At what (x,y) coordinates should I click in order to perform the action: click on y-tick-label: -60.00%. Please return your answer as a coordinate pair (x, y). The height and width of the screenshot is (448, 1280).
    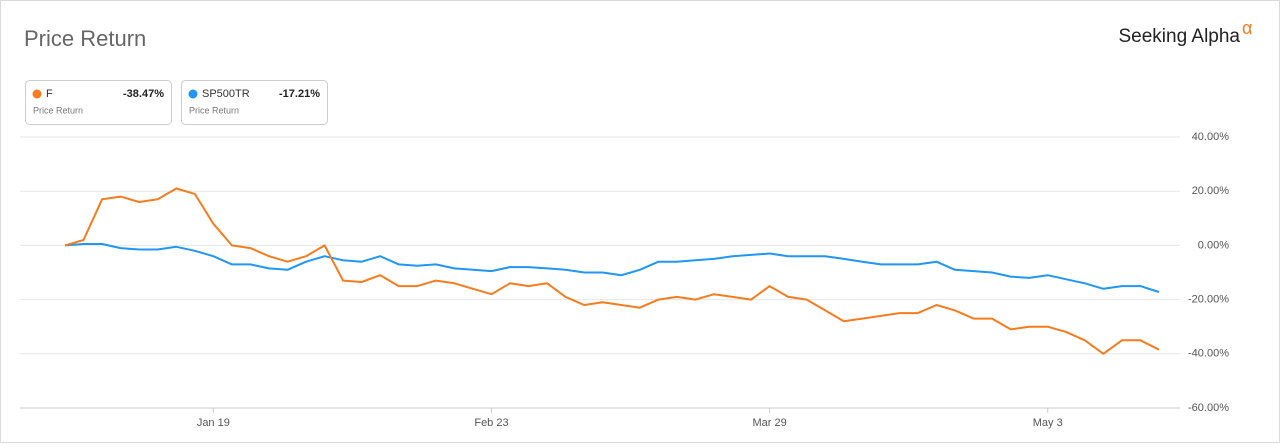
    Looking at the image, I should click on (1208, 408).